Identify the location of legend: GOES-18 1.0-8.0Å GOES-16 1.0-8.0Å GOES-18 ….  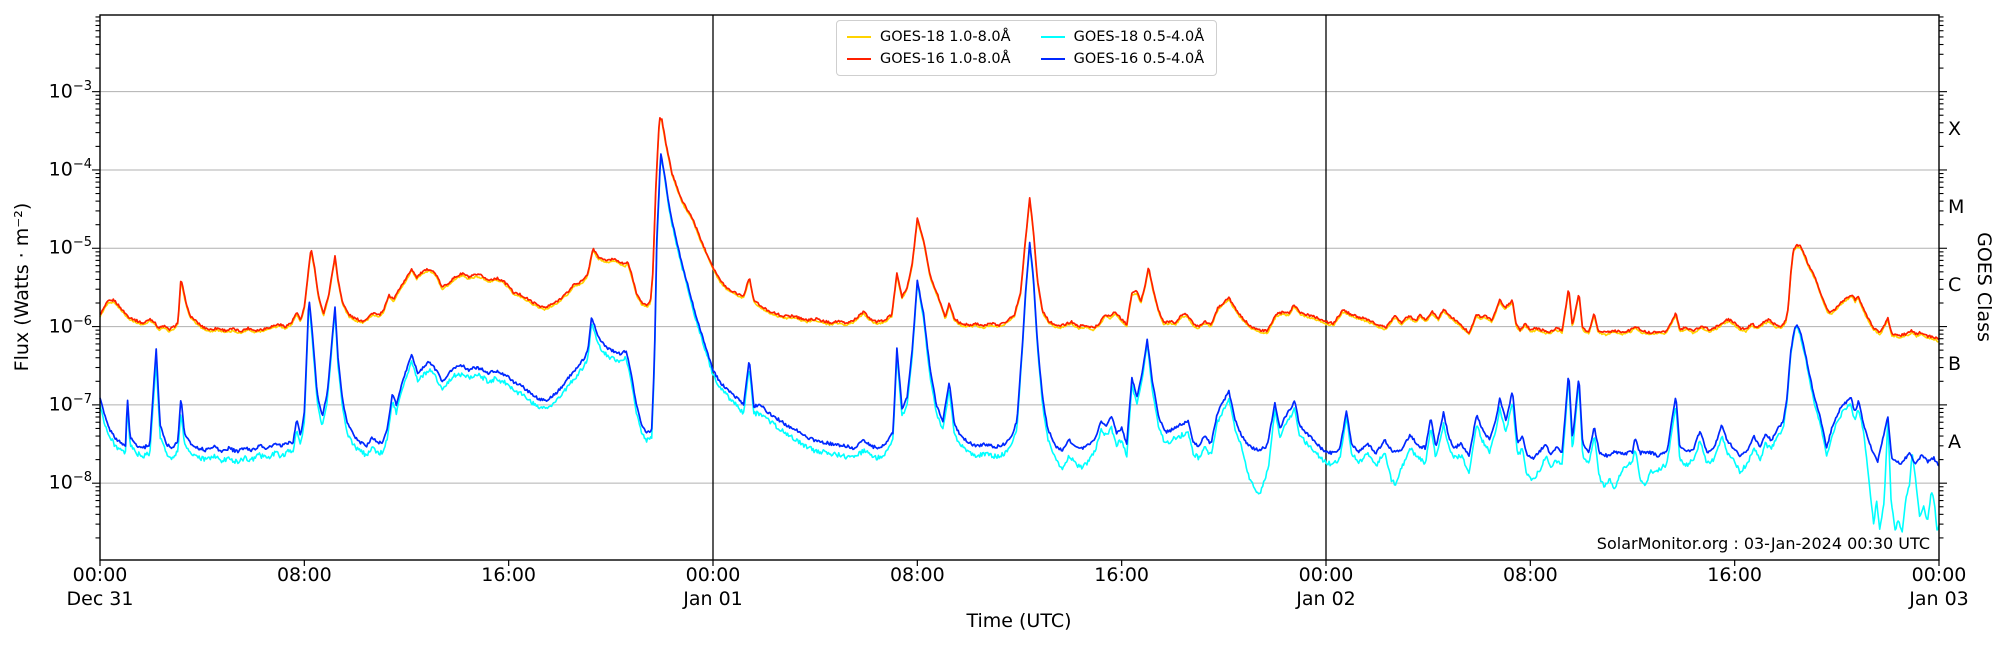
(1027, 48).